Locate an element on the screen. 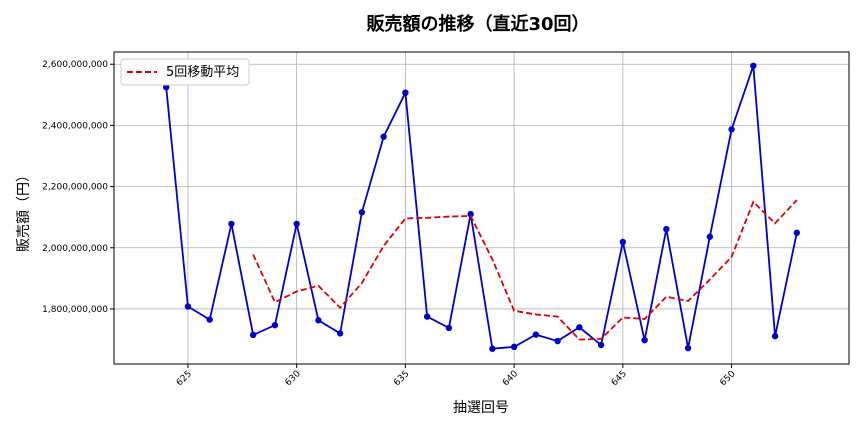 This screenshot has height=432, width=864. legend: 5回移動平均 is located at coordinates (185, 72).